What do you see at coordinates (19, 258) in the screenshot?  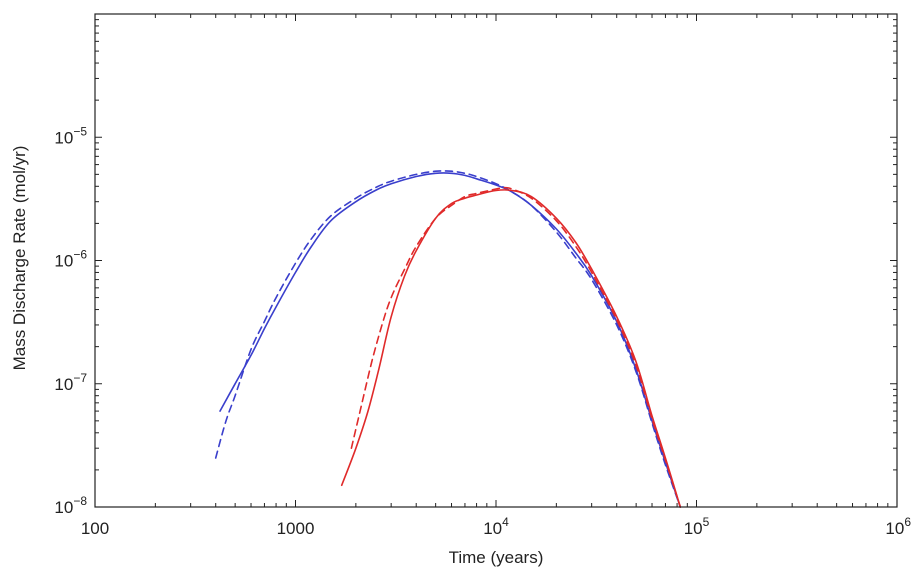 I see `y-axis-title: Mass Discharge Rate (mol/yr)` at bounding box center [19, 258].